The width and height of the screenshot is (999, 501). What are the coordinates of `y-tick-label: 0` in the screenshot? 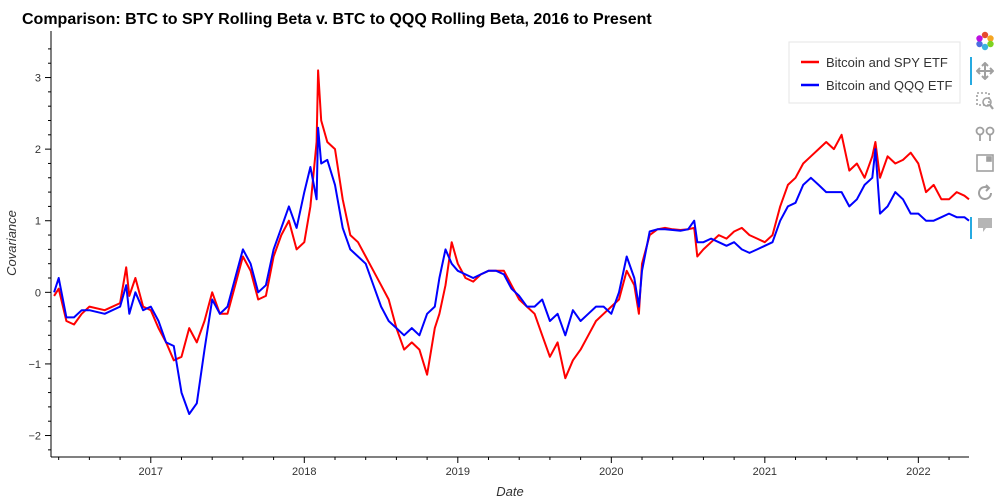 It's located at (38, 293).